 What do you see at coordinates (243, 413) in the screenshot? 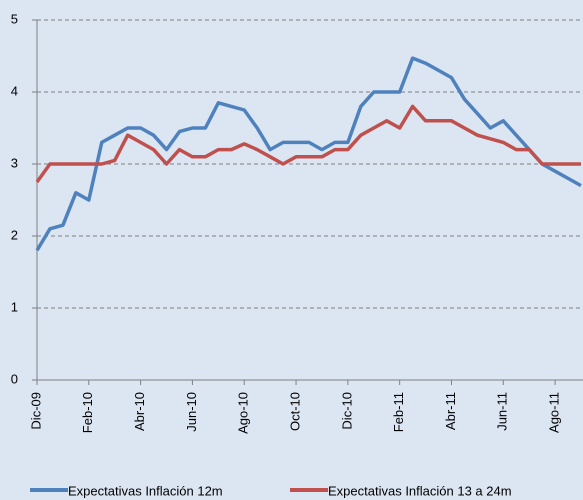
I see `x-tick-label: Ago-10` at bounding box center [243, 413].